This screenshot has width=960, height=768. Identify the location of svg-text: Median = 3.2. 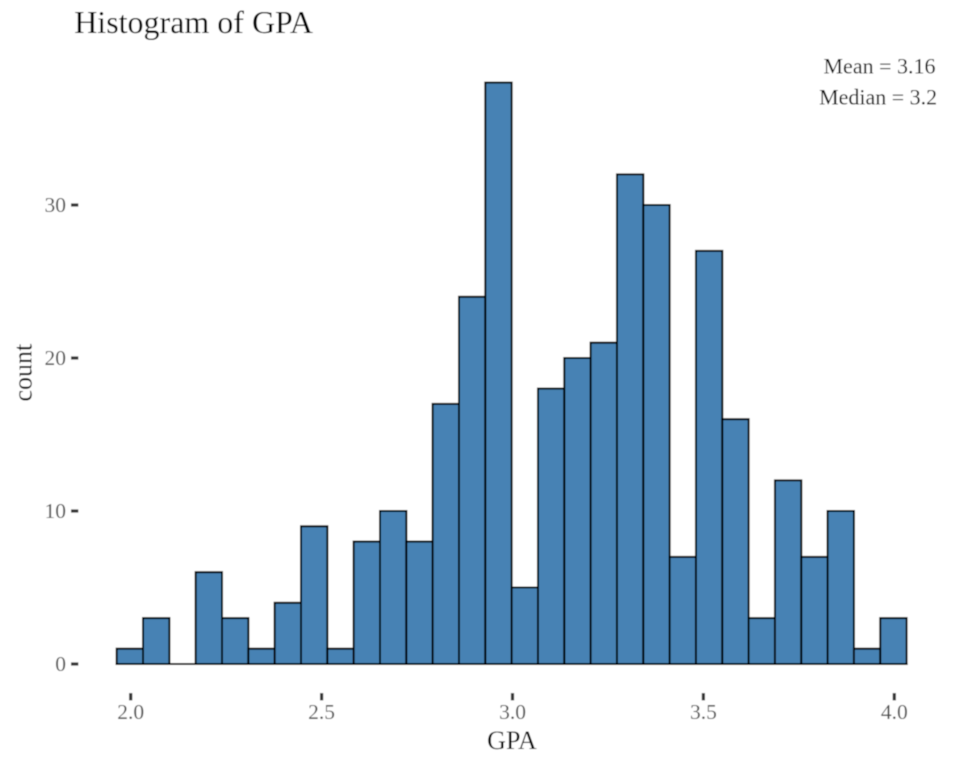
(878, 97).